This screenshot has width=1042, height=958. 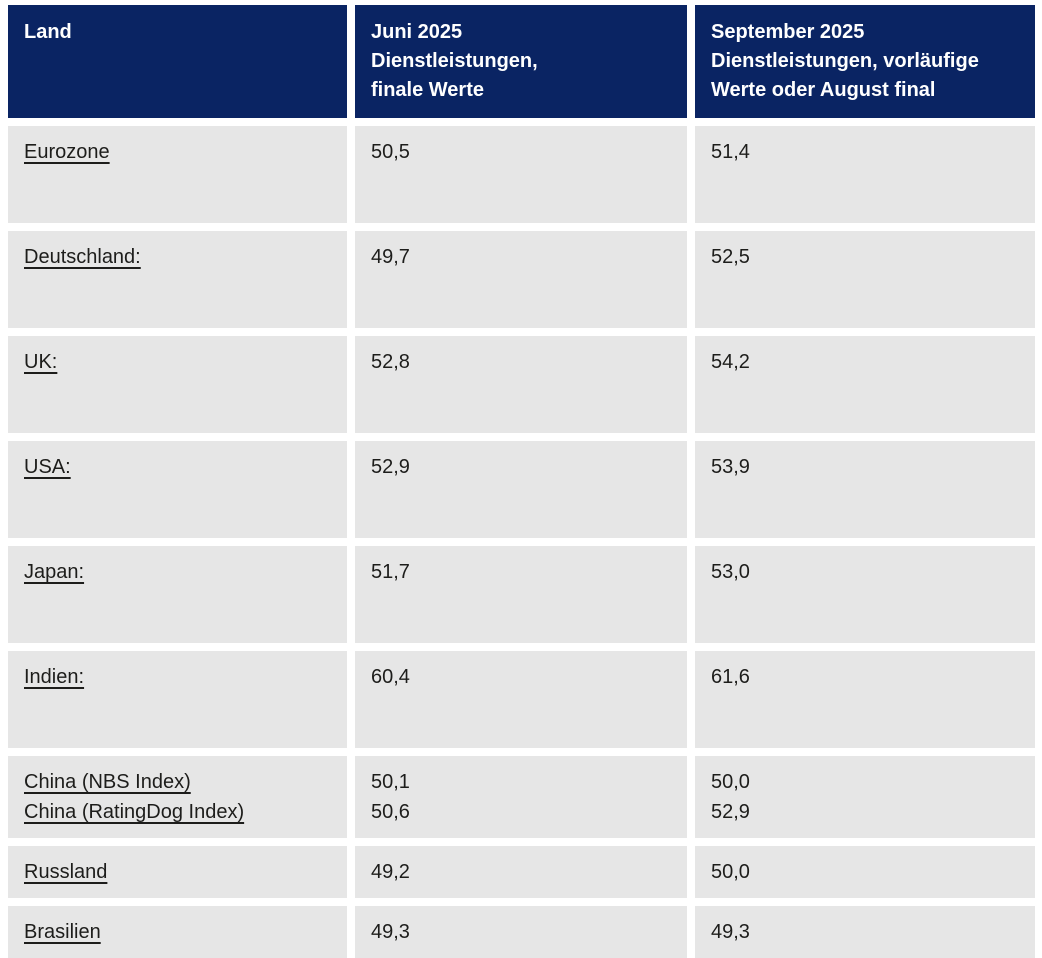 What do you see at coordinates (521, 699) in the screenshot?
I see `june-value-cell: 60,4` at bounding box center [521, 699].